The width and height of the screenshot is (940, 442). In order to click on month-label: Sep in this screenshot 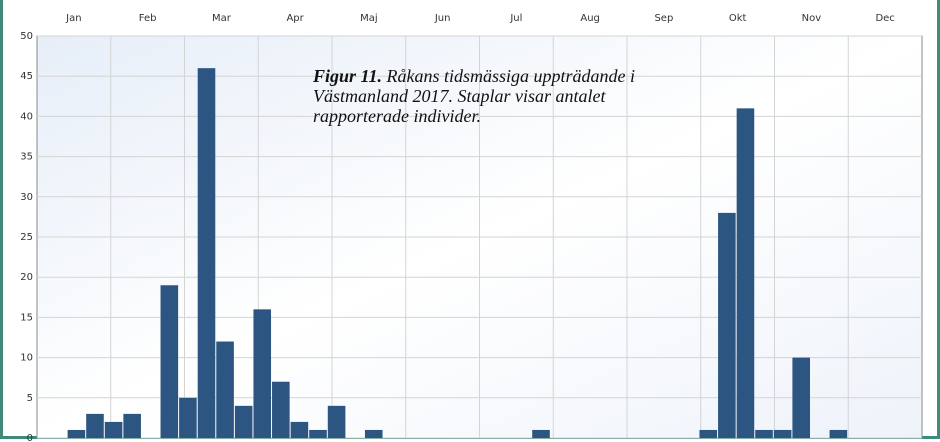, I will do `click(663, 18)`.